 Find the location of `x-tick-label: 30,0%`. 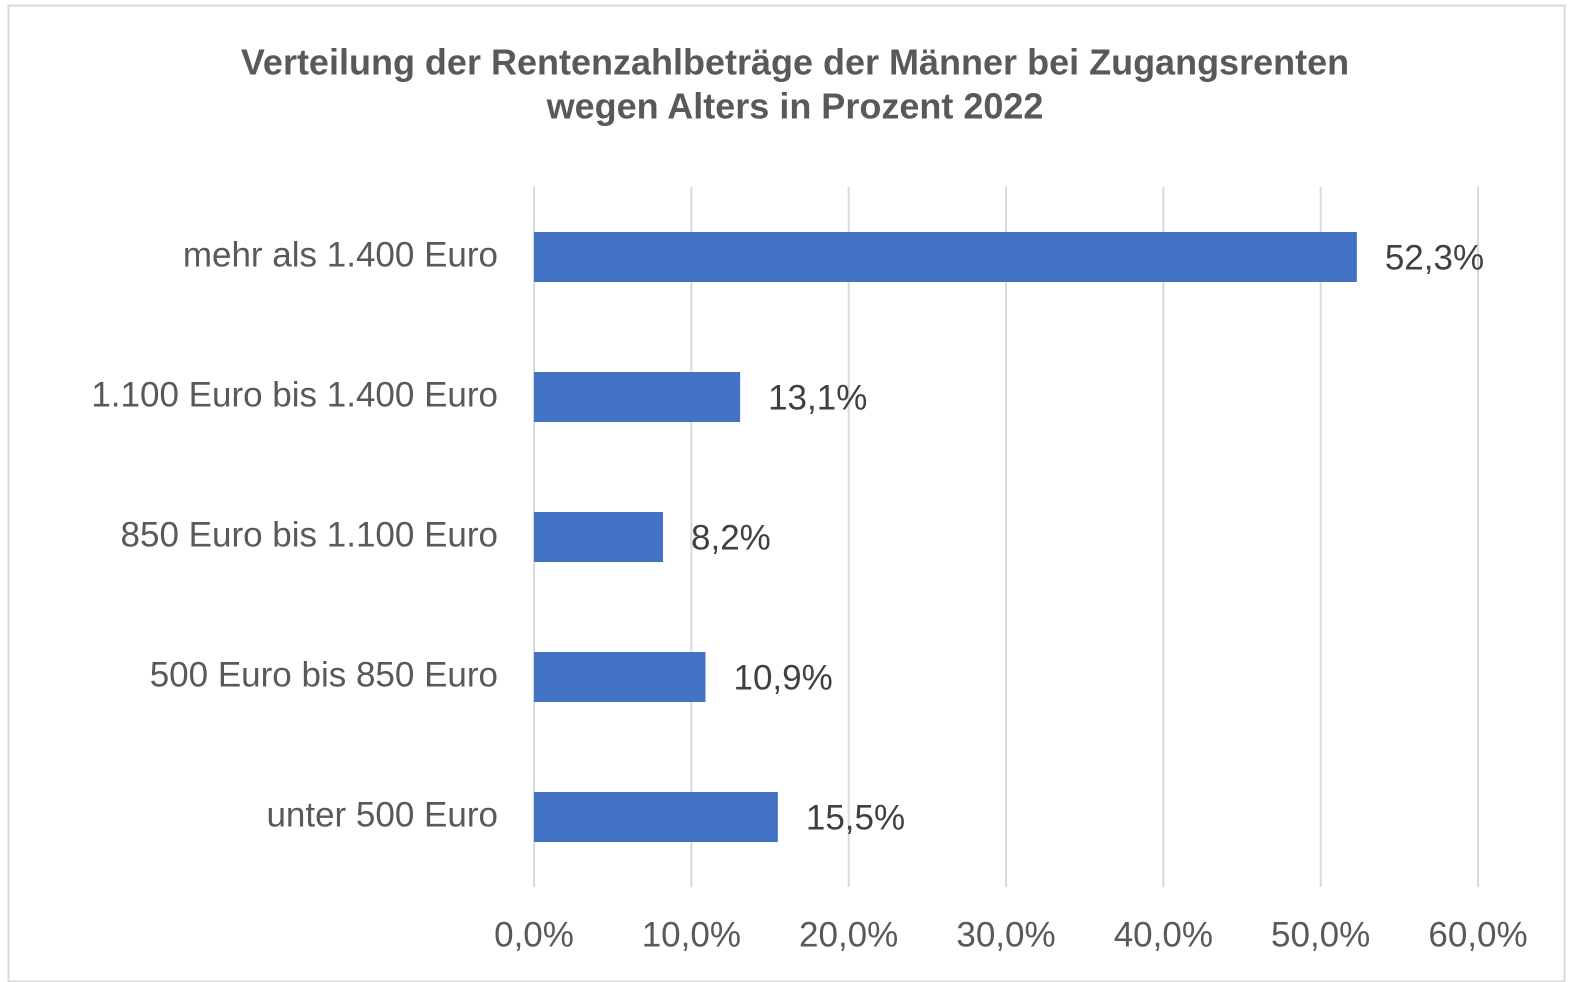

x-tick-label: 30,0% is located at coordinates (1005, 934).